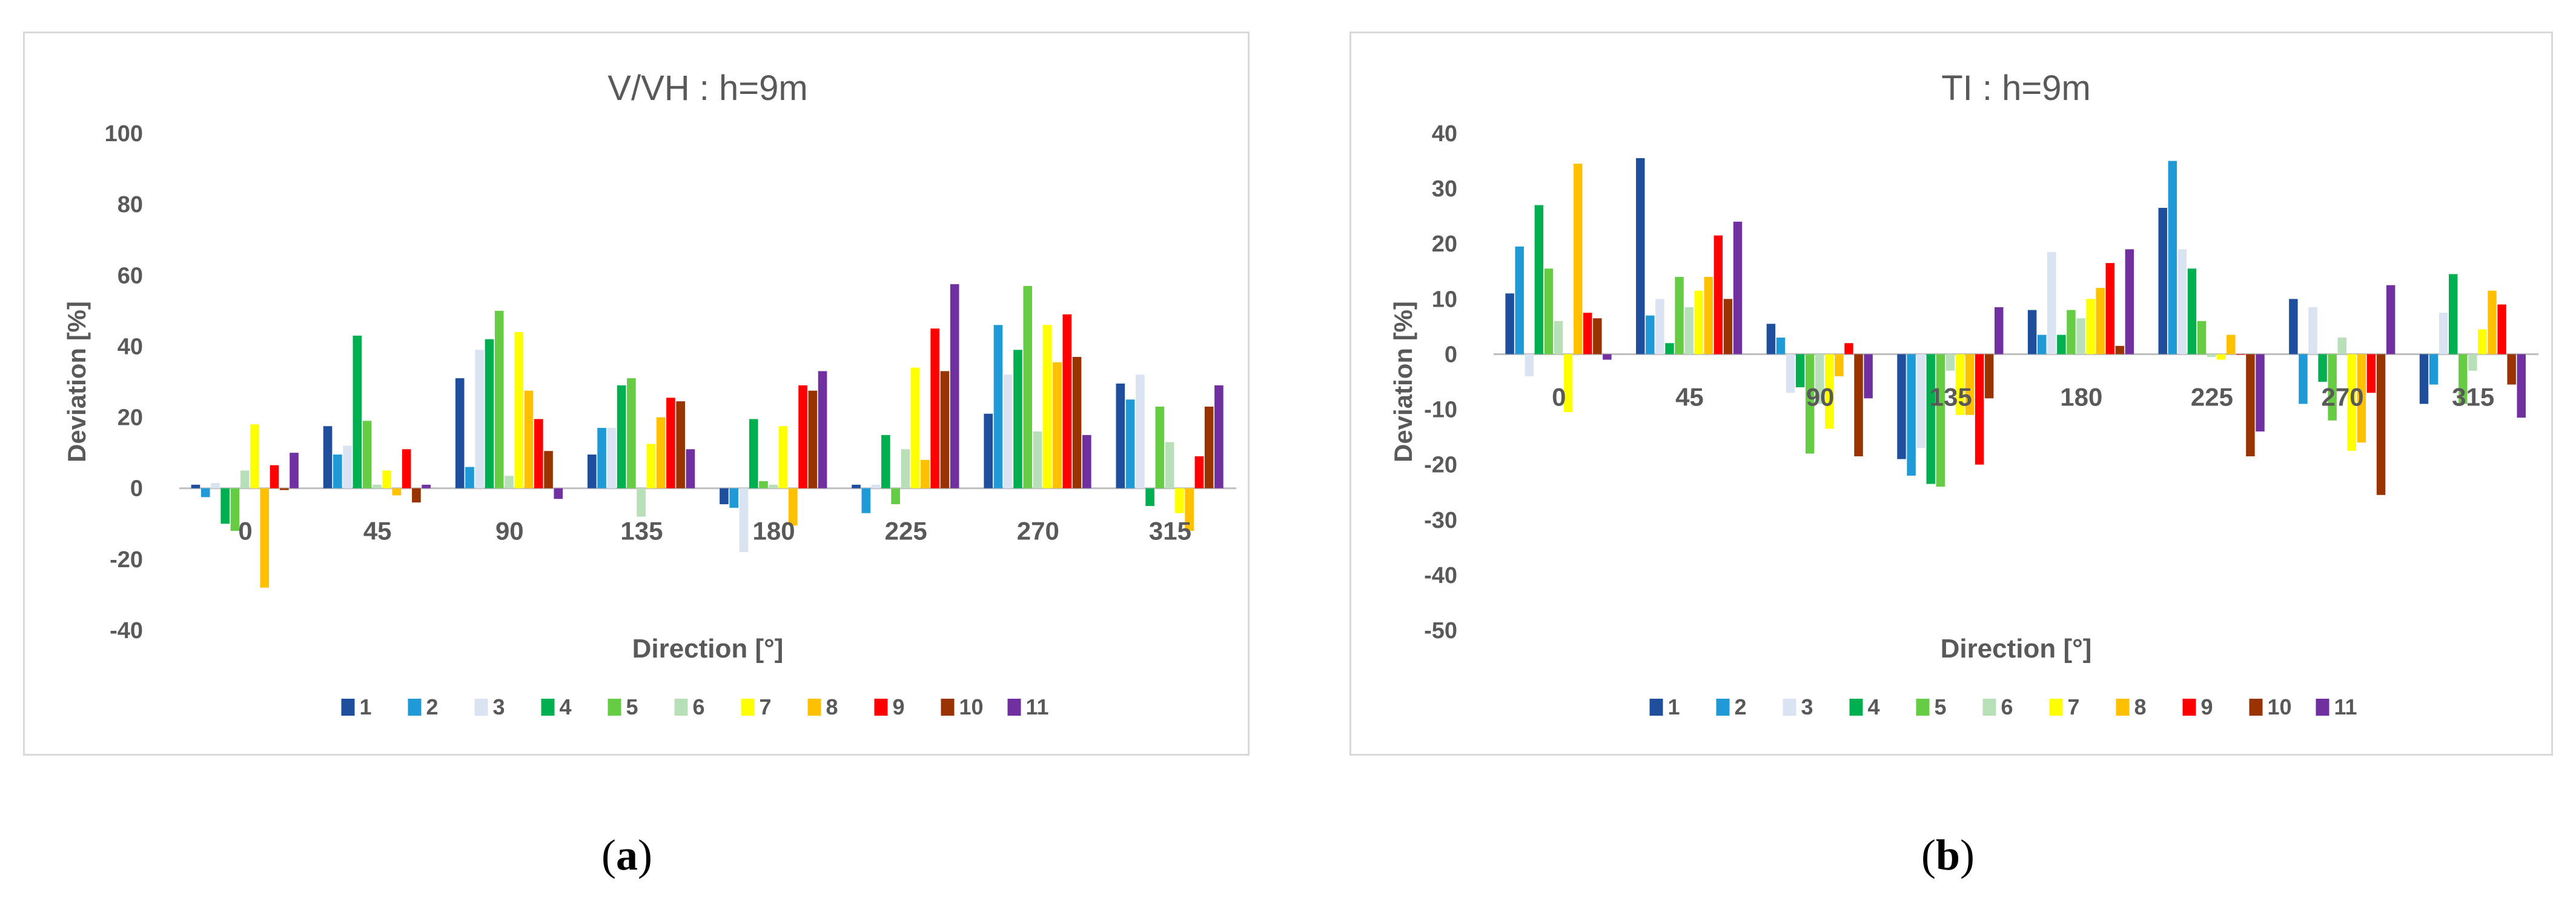 The width and height of the screenshot is (2576, 909). Describe the element at coordinates (2016, 649) in the screenshot. I see `x-axis-label: Direction [°]` at that location.